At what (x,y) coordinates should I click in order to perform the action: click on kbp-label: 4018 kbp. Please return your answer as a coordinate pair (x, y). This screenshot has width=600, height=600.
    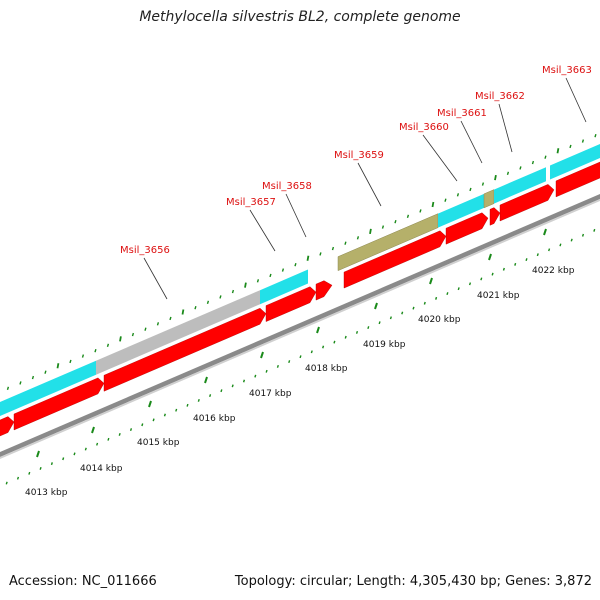
    Looking at the image, I should click on (326, 369).